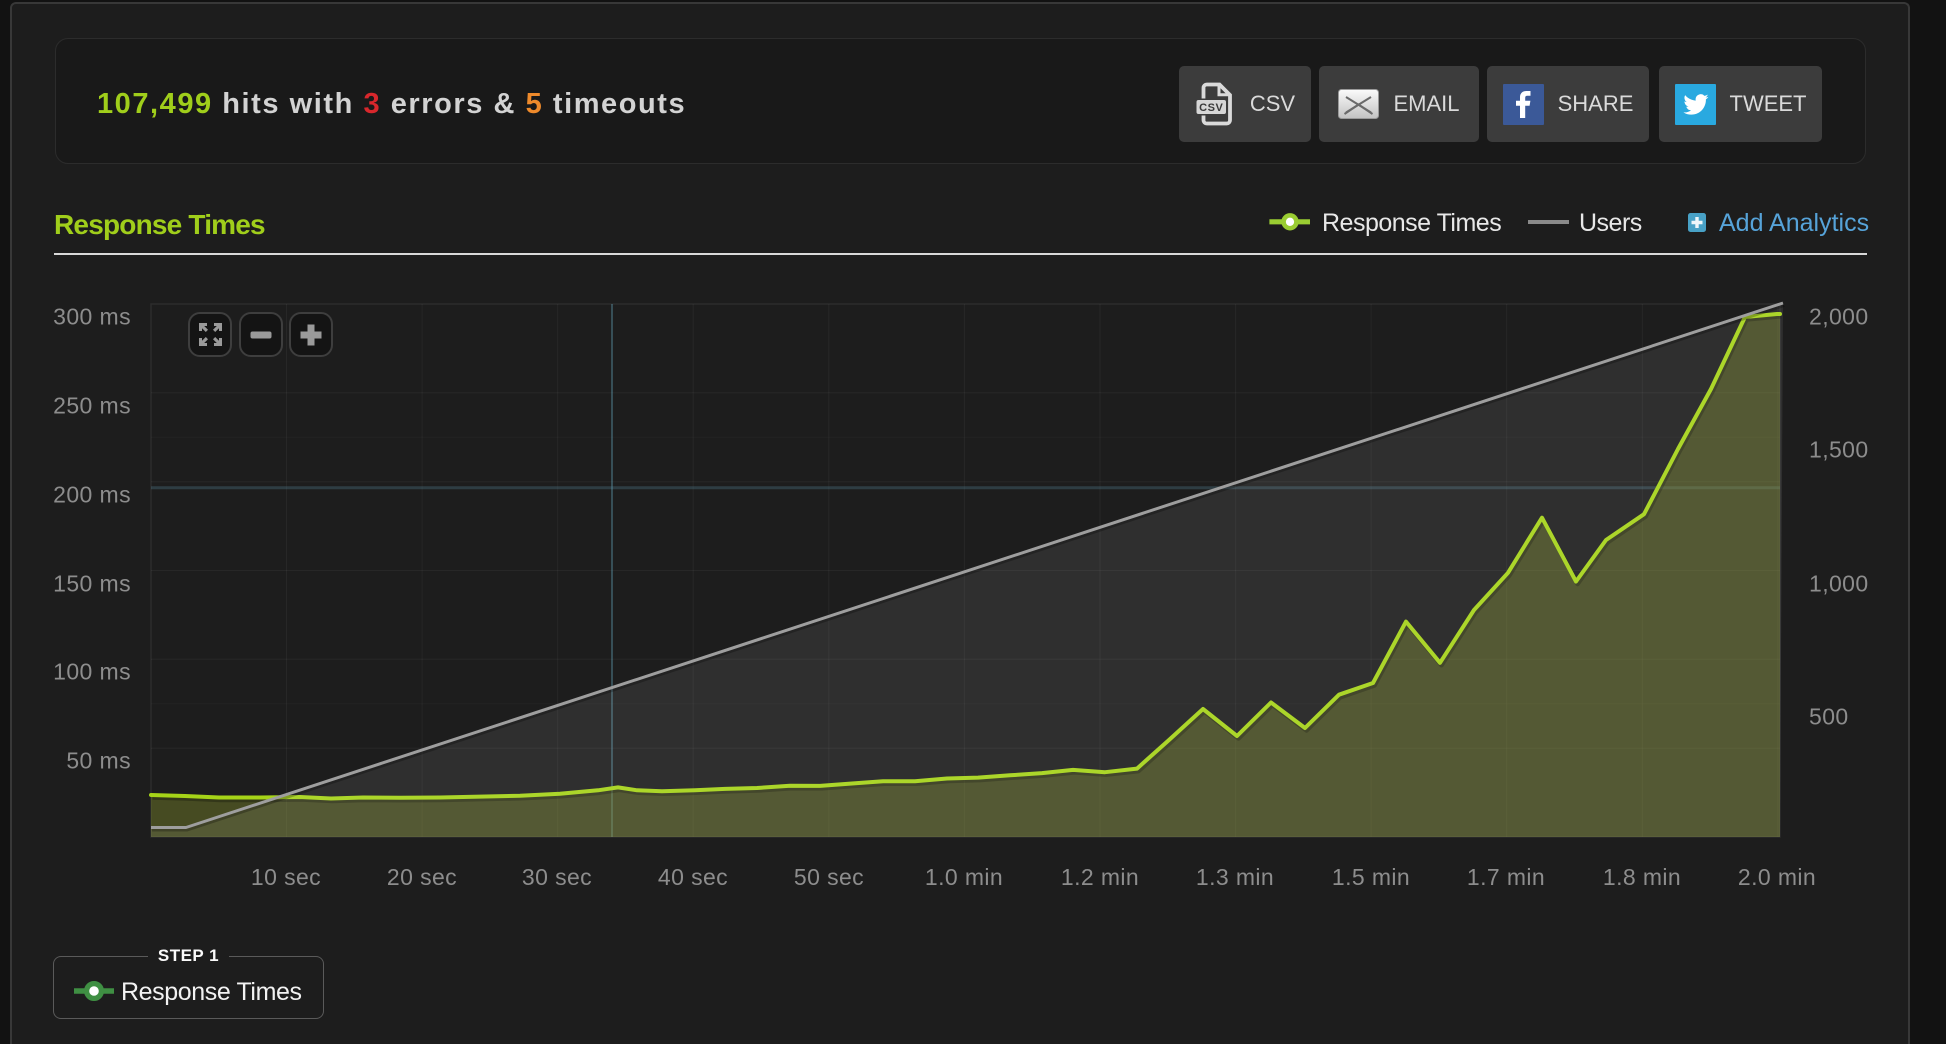 The height and width of the screenshot is (1044, 1946). What do you see at coordinates (1211, 108) in the screenshot?
I see `svg-text: CSV` at bounding box center [1211, 108].